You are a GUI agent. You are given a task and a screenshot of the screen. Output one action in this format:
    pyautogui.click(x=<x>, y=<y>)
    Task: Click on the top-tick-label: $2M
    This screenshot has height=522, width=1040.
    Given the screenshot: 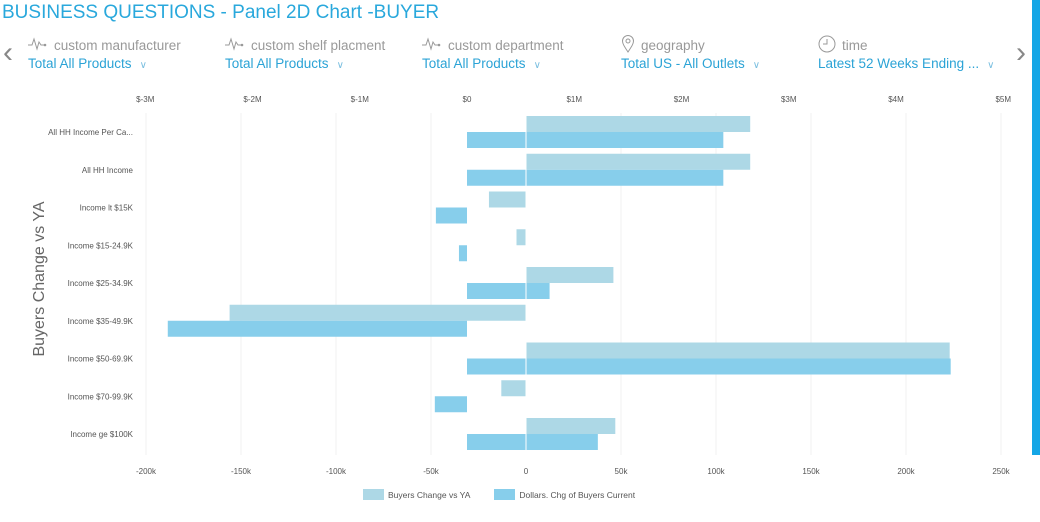 What is the action you would take?
    pyautogui.click(x=682, y=99)
    